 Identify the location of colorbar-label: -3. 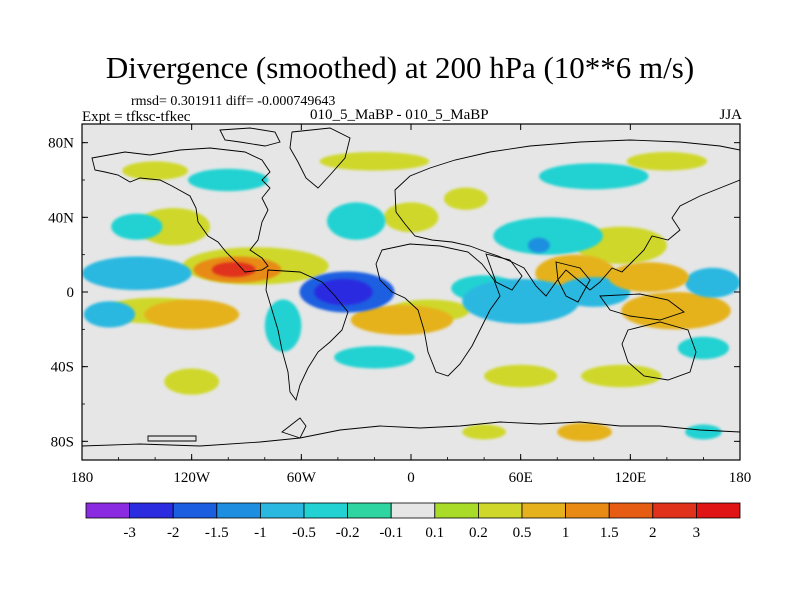
(129, 533).